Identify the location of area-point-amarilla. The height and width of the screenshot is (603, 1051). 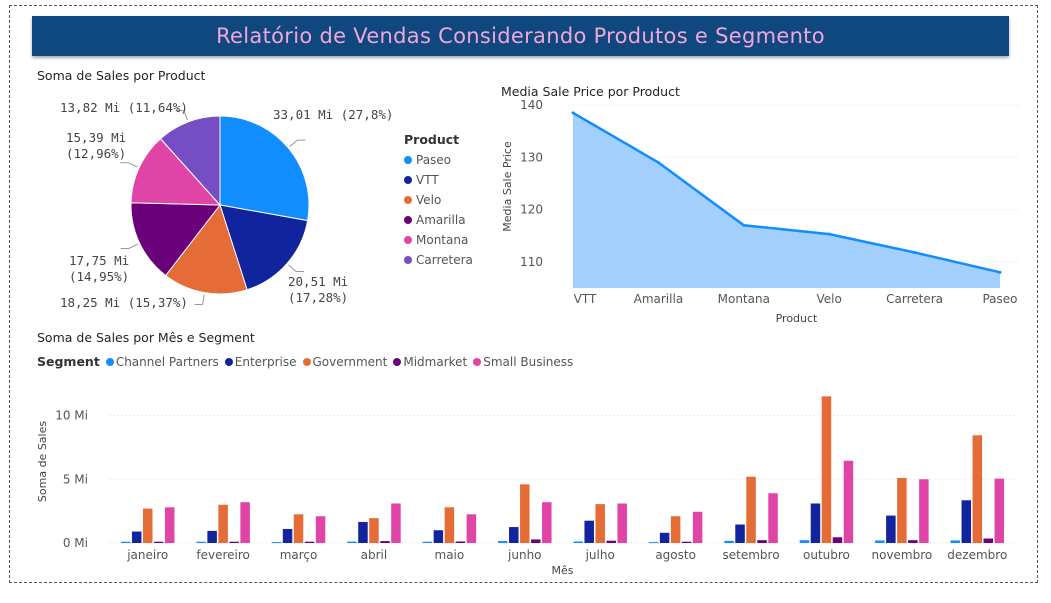
(658, 163).